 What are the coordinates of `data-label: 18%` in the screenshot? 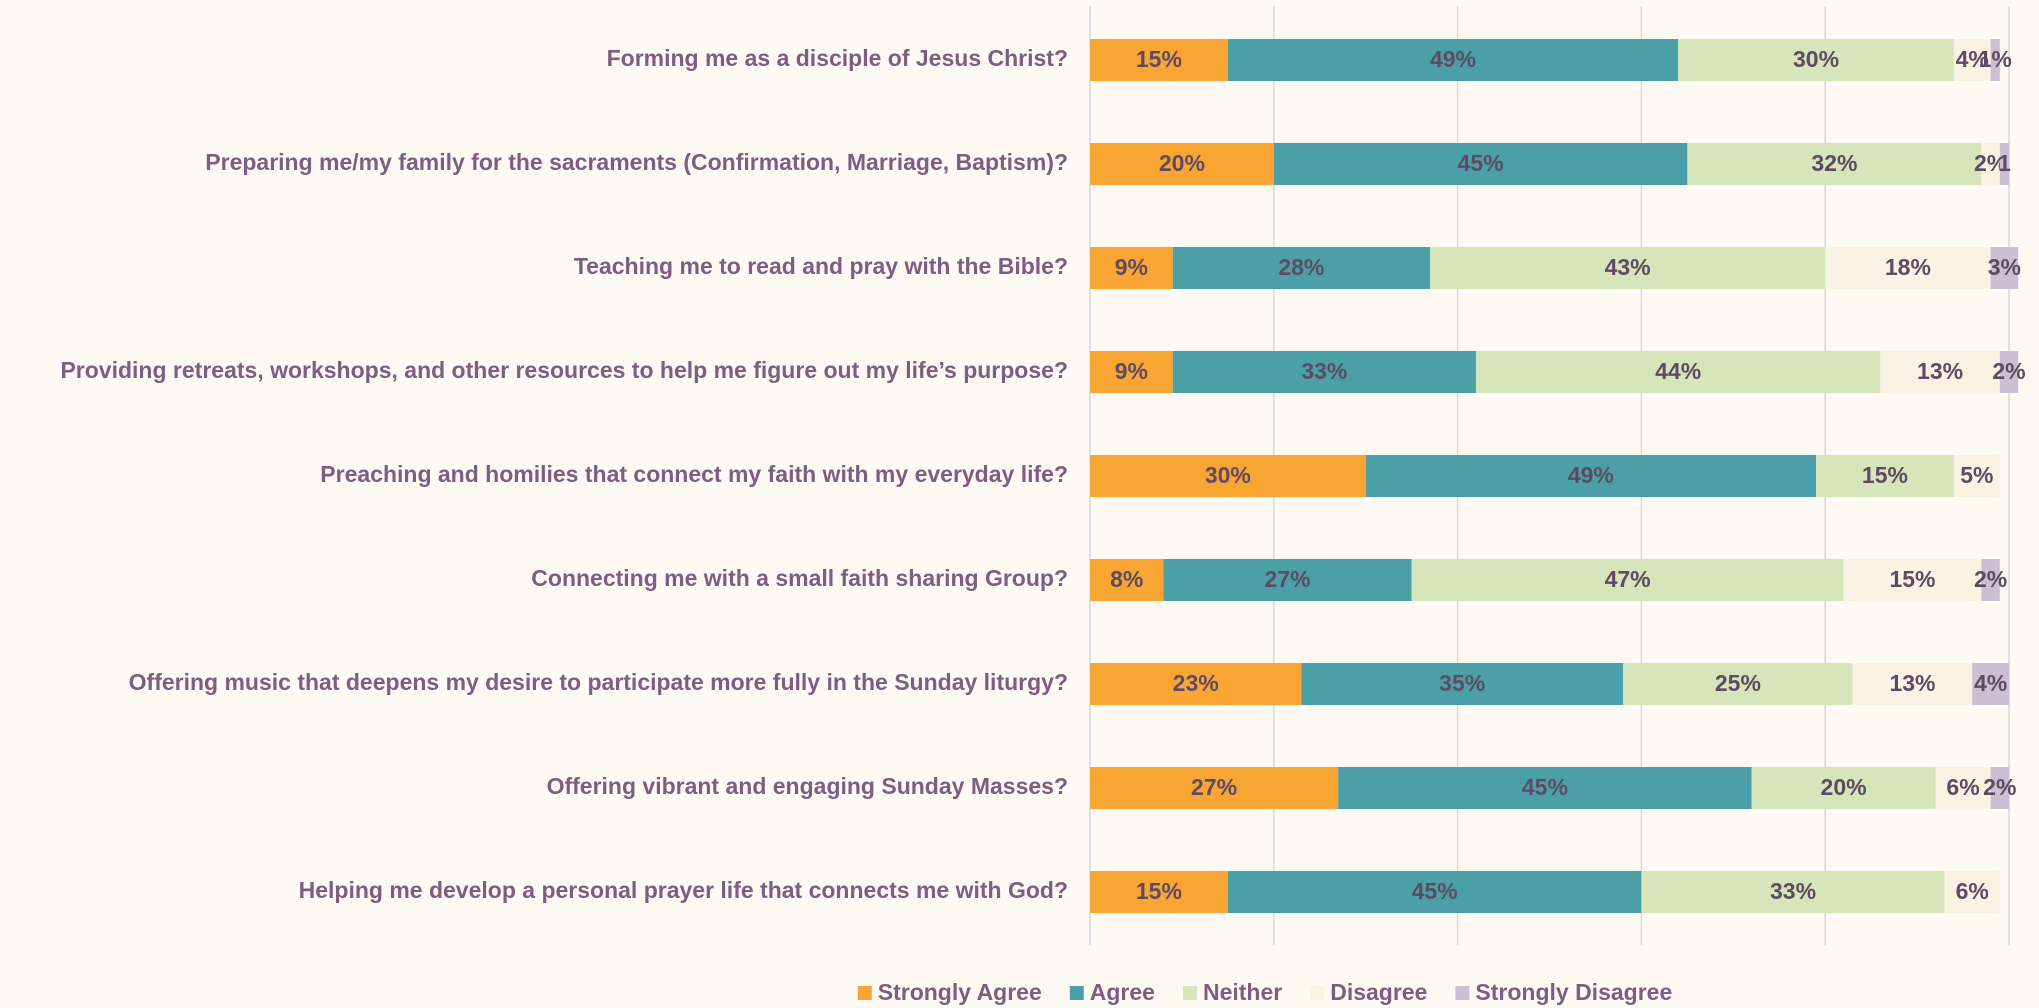 It's located at (1908, 267).